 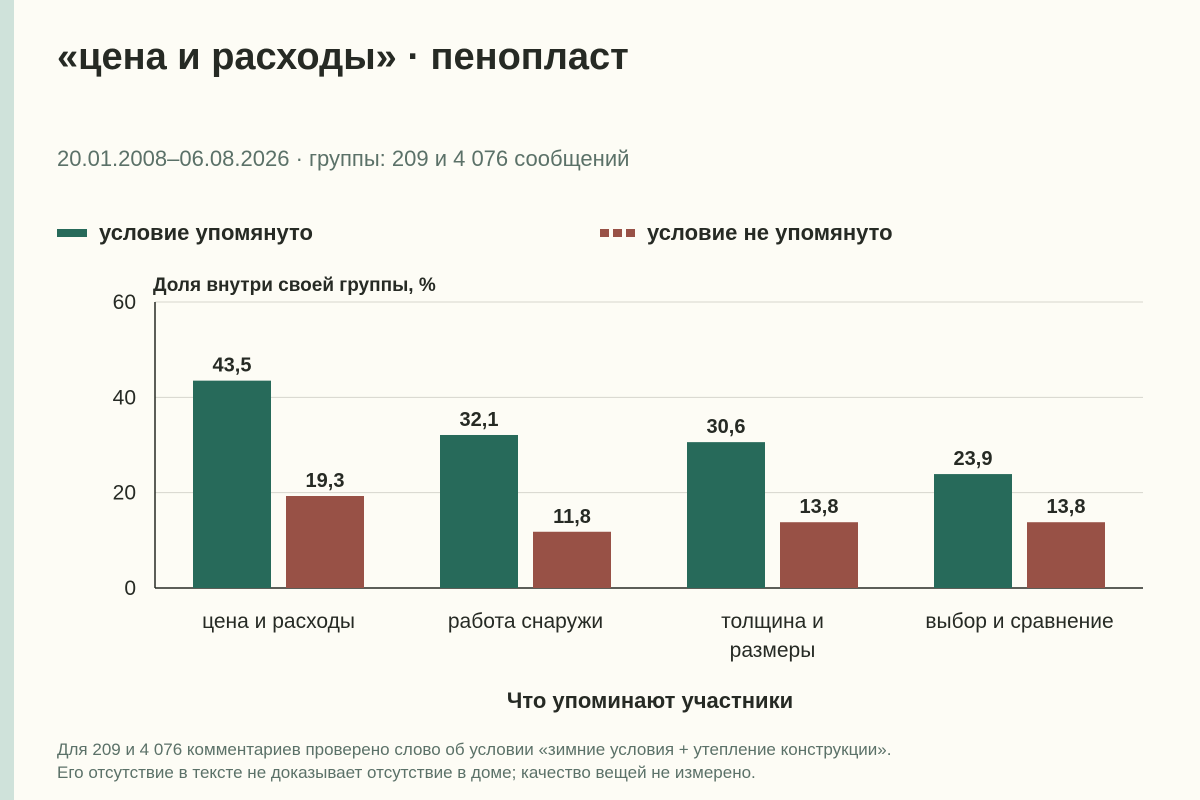 What do you see at coordinates (479, 420) in the screenshot?
I see `bar-value-label: 32,1` at bounding box center [479, 420].